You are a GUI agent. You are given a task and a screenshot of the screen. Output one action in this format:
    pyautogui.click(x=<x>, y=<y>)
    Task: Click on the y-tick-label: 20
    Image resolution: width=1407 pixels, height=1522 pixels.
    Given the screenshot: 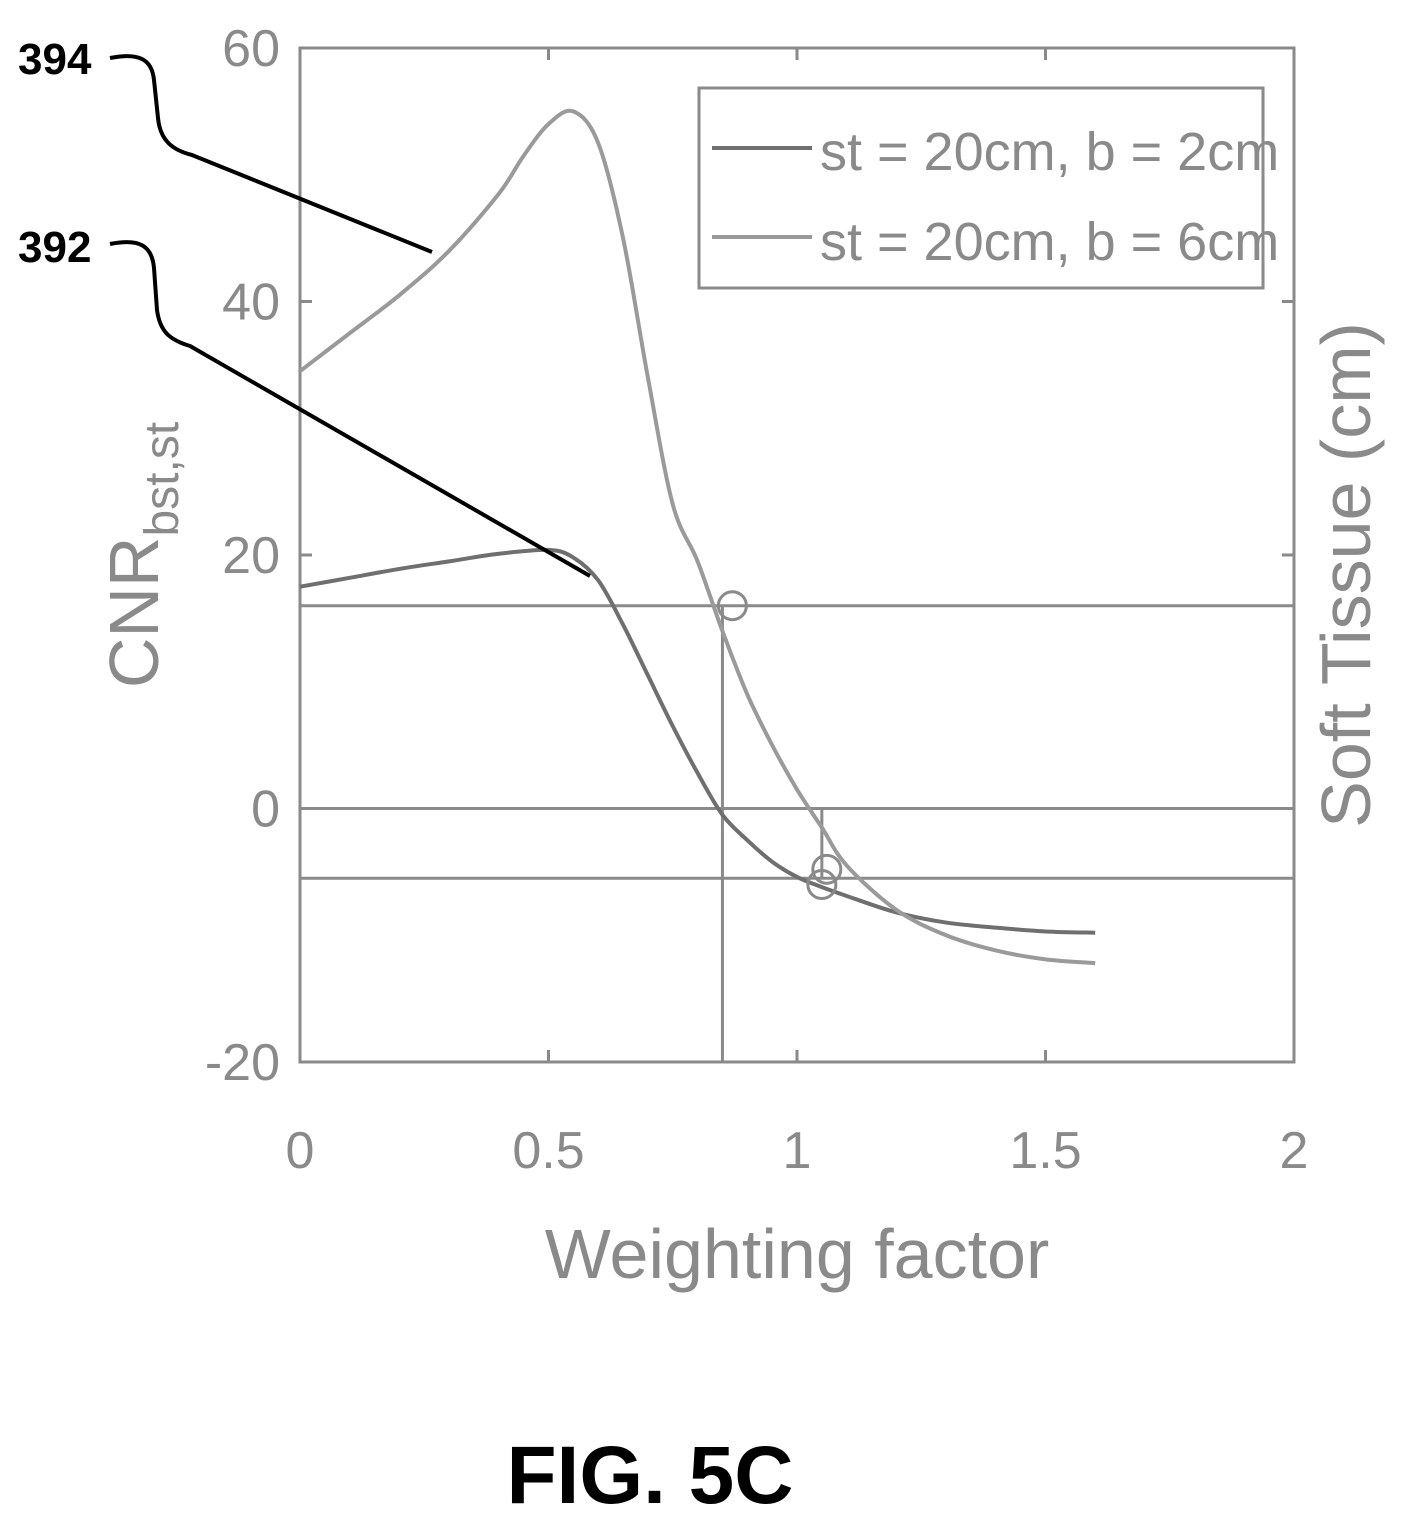 What is the action you would take?
    pyautogui.click(x=251, y=556)
    